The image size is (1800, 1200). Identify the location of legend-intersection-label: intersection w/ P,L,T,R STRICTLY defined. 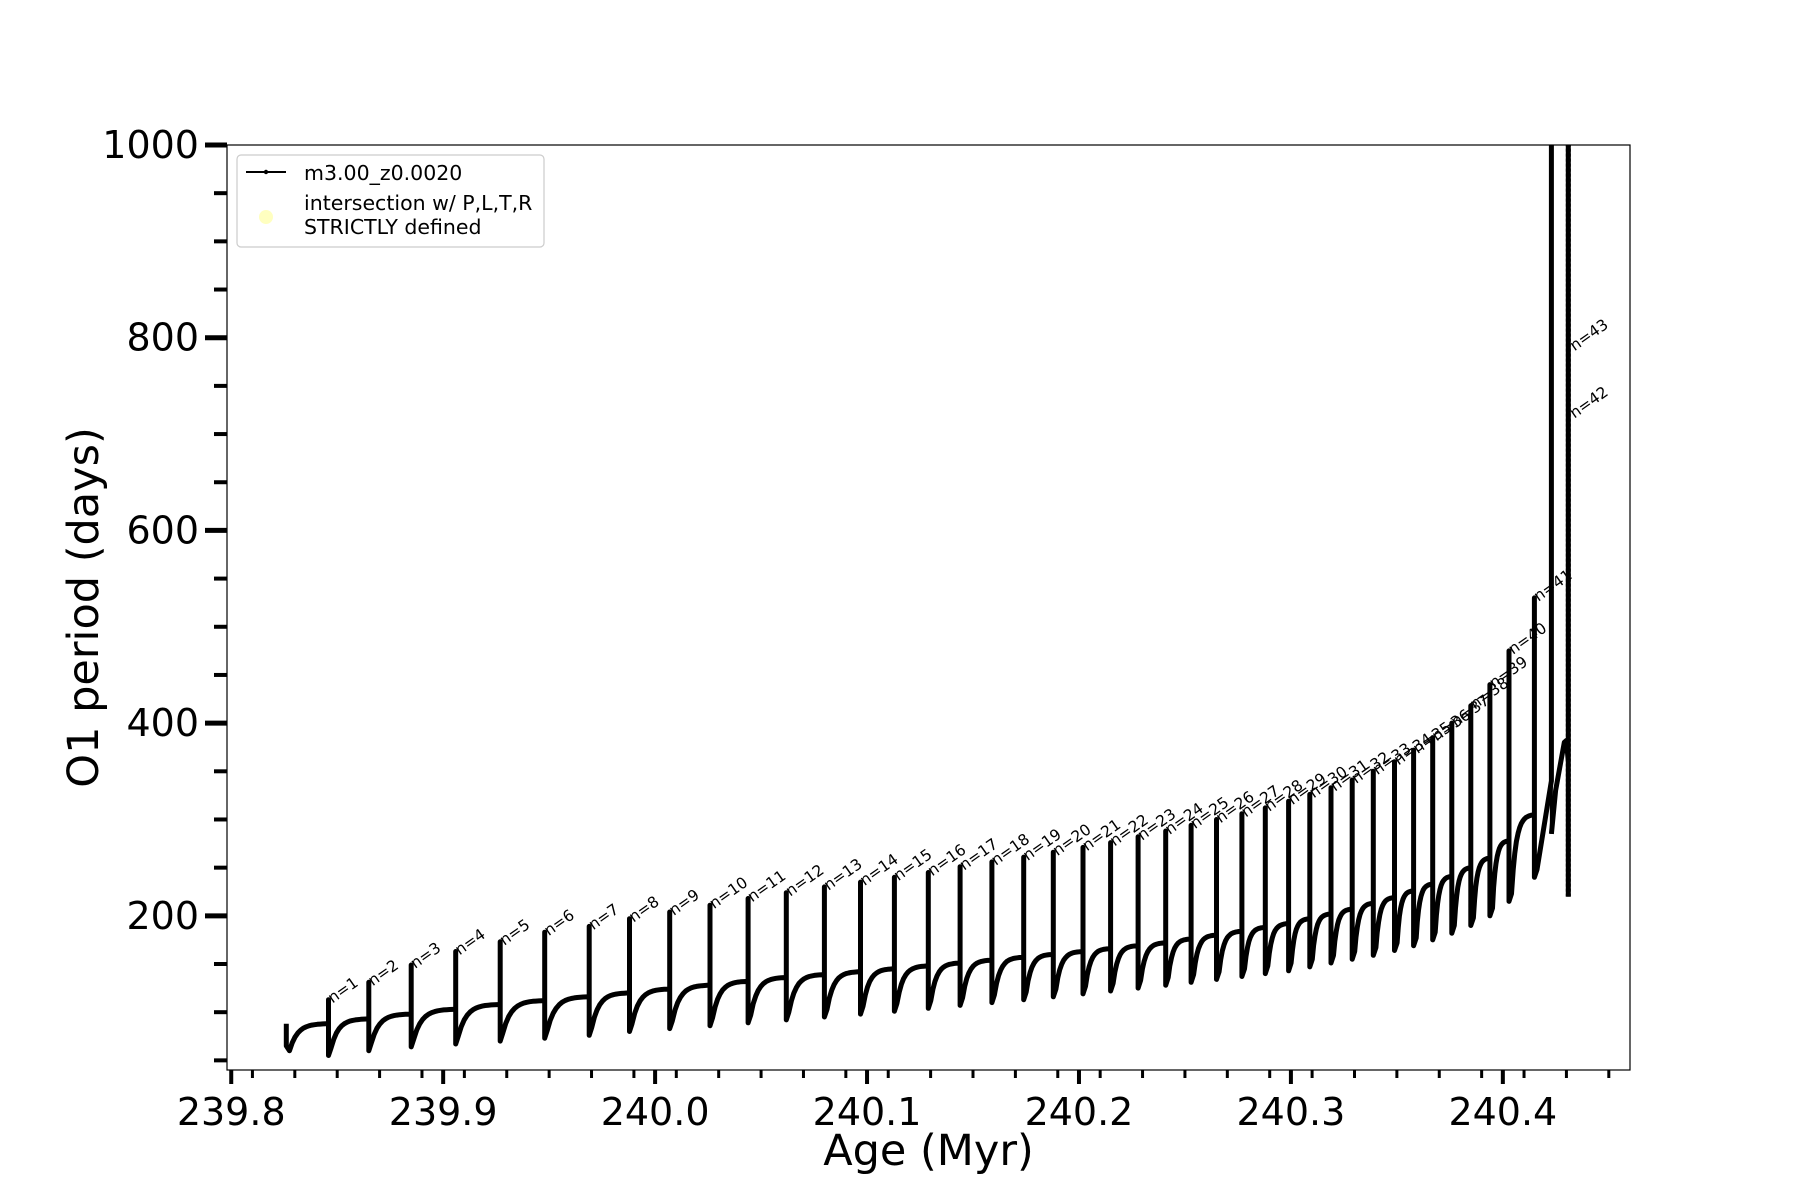
(421, 215).